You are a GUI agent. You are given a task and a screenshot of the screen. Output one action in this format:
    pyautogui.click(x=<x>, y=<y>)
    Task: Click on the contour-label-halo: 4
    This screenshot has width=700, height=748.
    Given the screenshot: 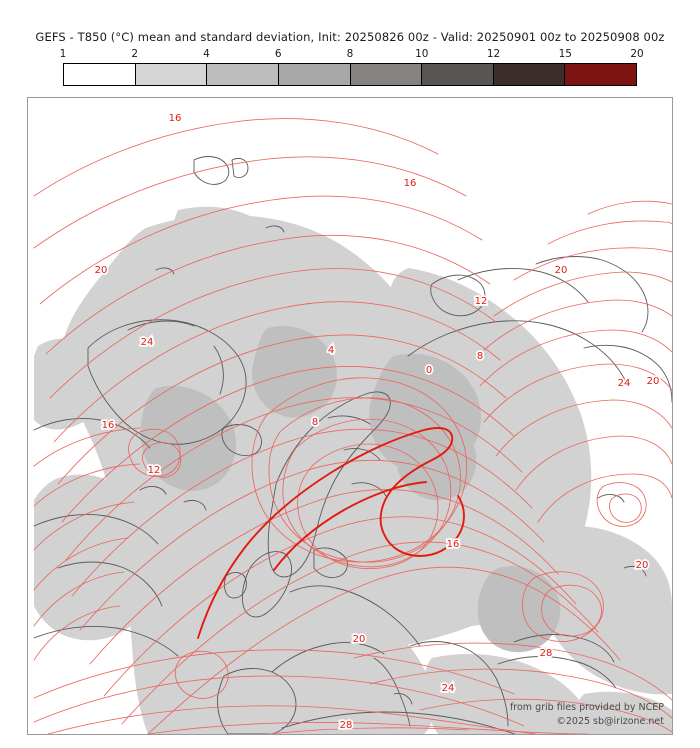 What is the action you would take?
    pyautogui.click(x=331, y=350)
    